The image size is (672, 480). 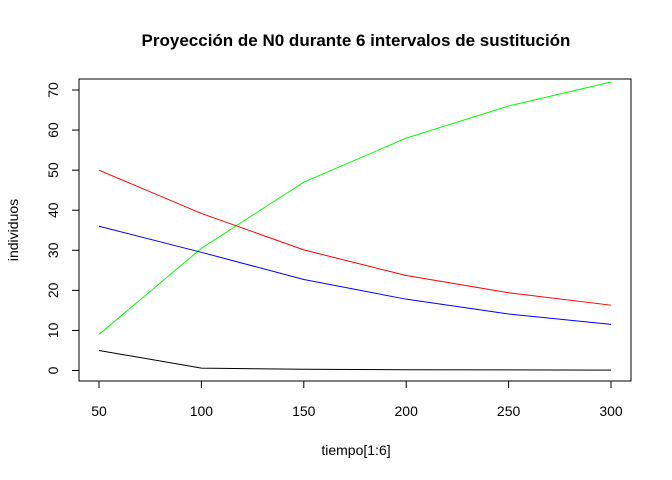 What do you see at coordinates (407, 411) in the screenshot?
I see `x-tick-label: 200` at bounding box center [407, 411].